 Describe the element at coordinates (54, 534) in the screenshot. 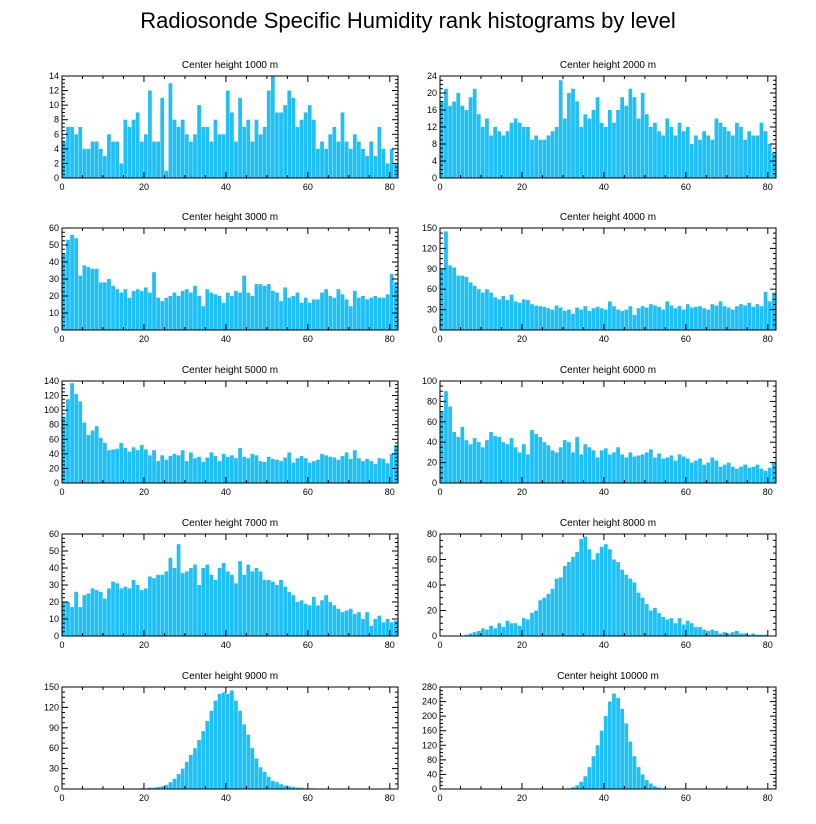

I see `y-tick-label: 60` at that location.